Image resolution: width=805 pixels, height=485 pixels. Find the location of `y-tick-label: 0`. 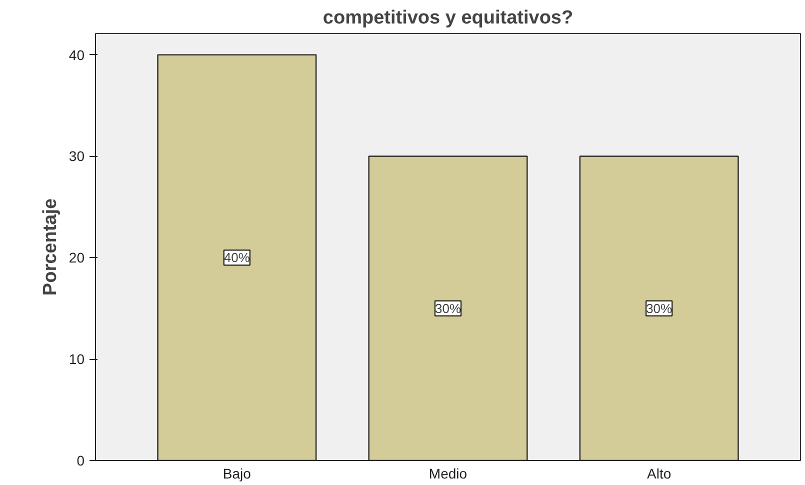

y-tick-label: 0 is located at coordinates (80, 460).